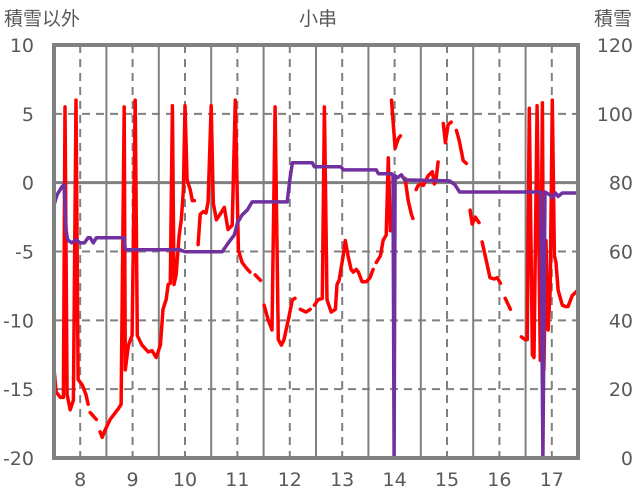  What do you see at coordinates (395, 480) in the screenshot?
I see `x-tick-label: 14` at bounding box center [395, 480].